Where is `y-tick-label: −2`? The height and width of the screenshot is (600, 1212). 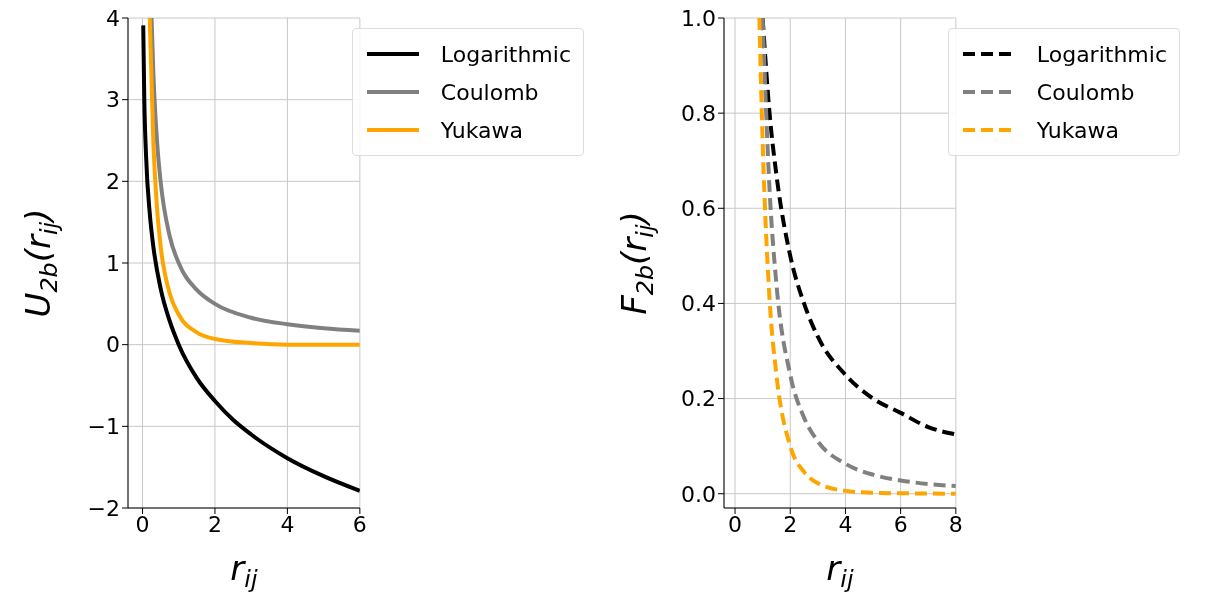 y-tick-label: −2 is located at coordinates (103, 508).